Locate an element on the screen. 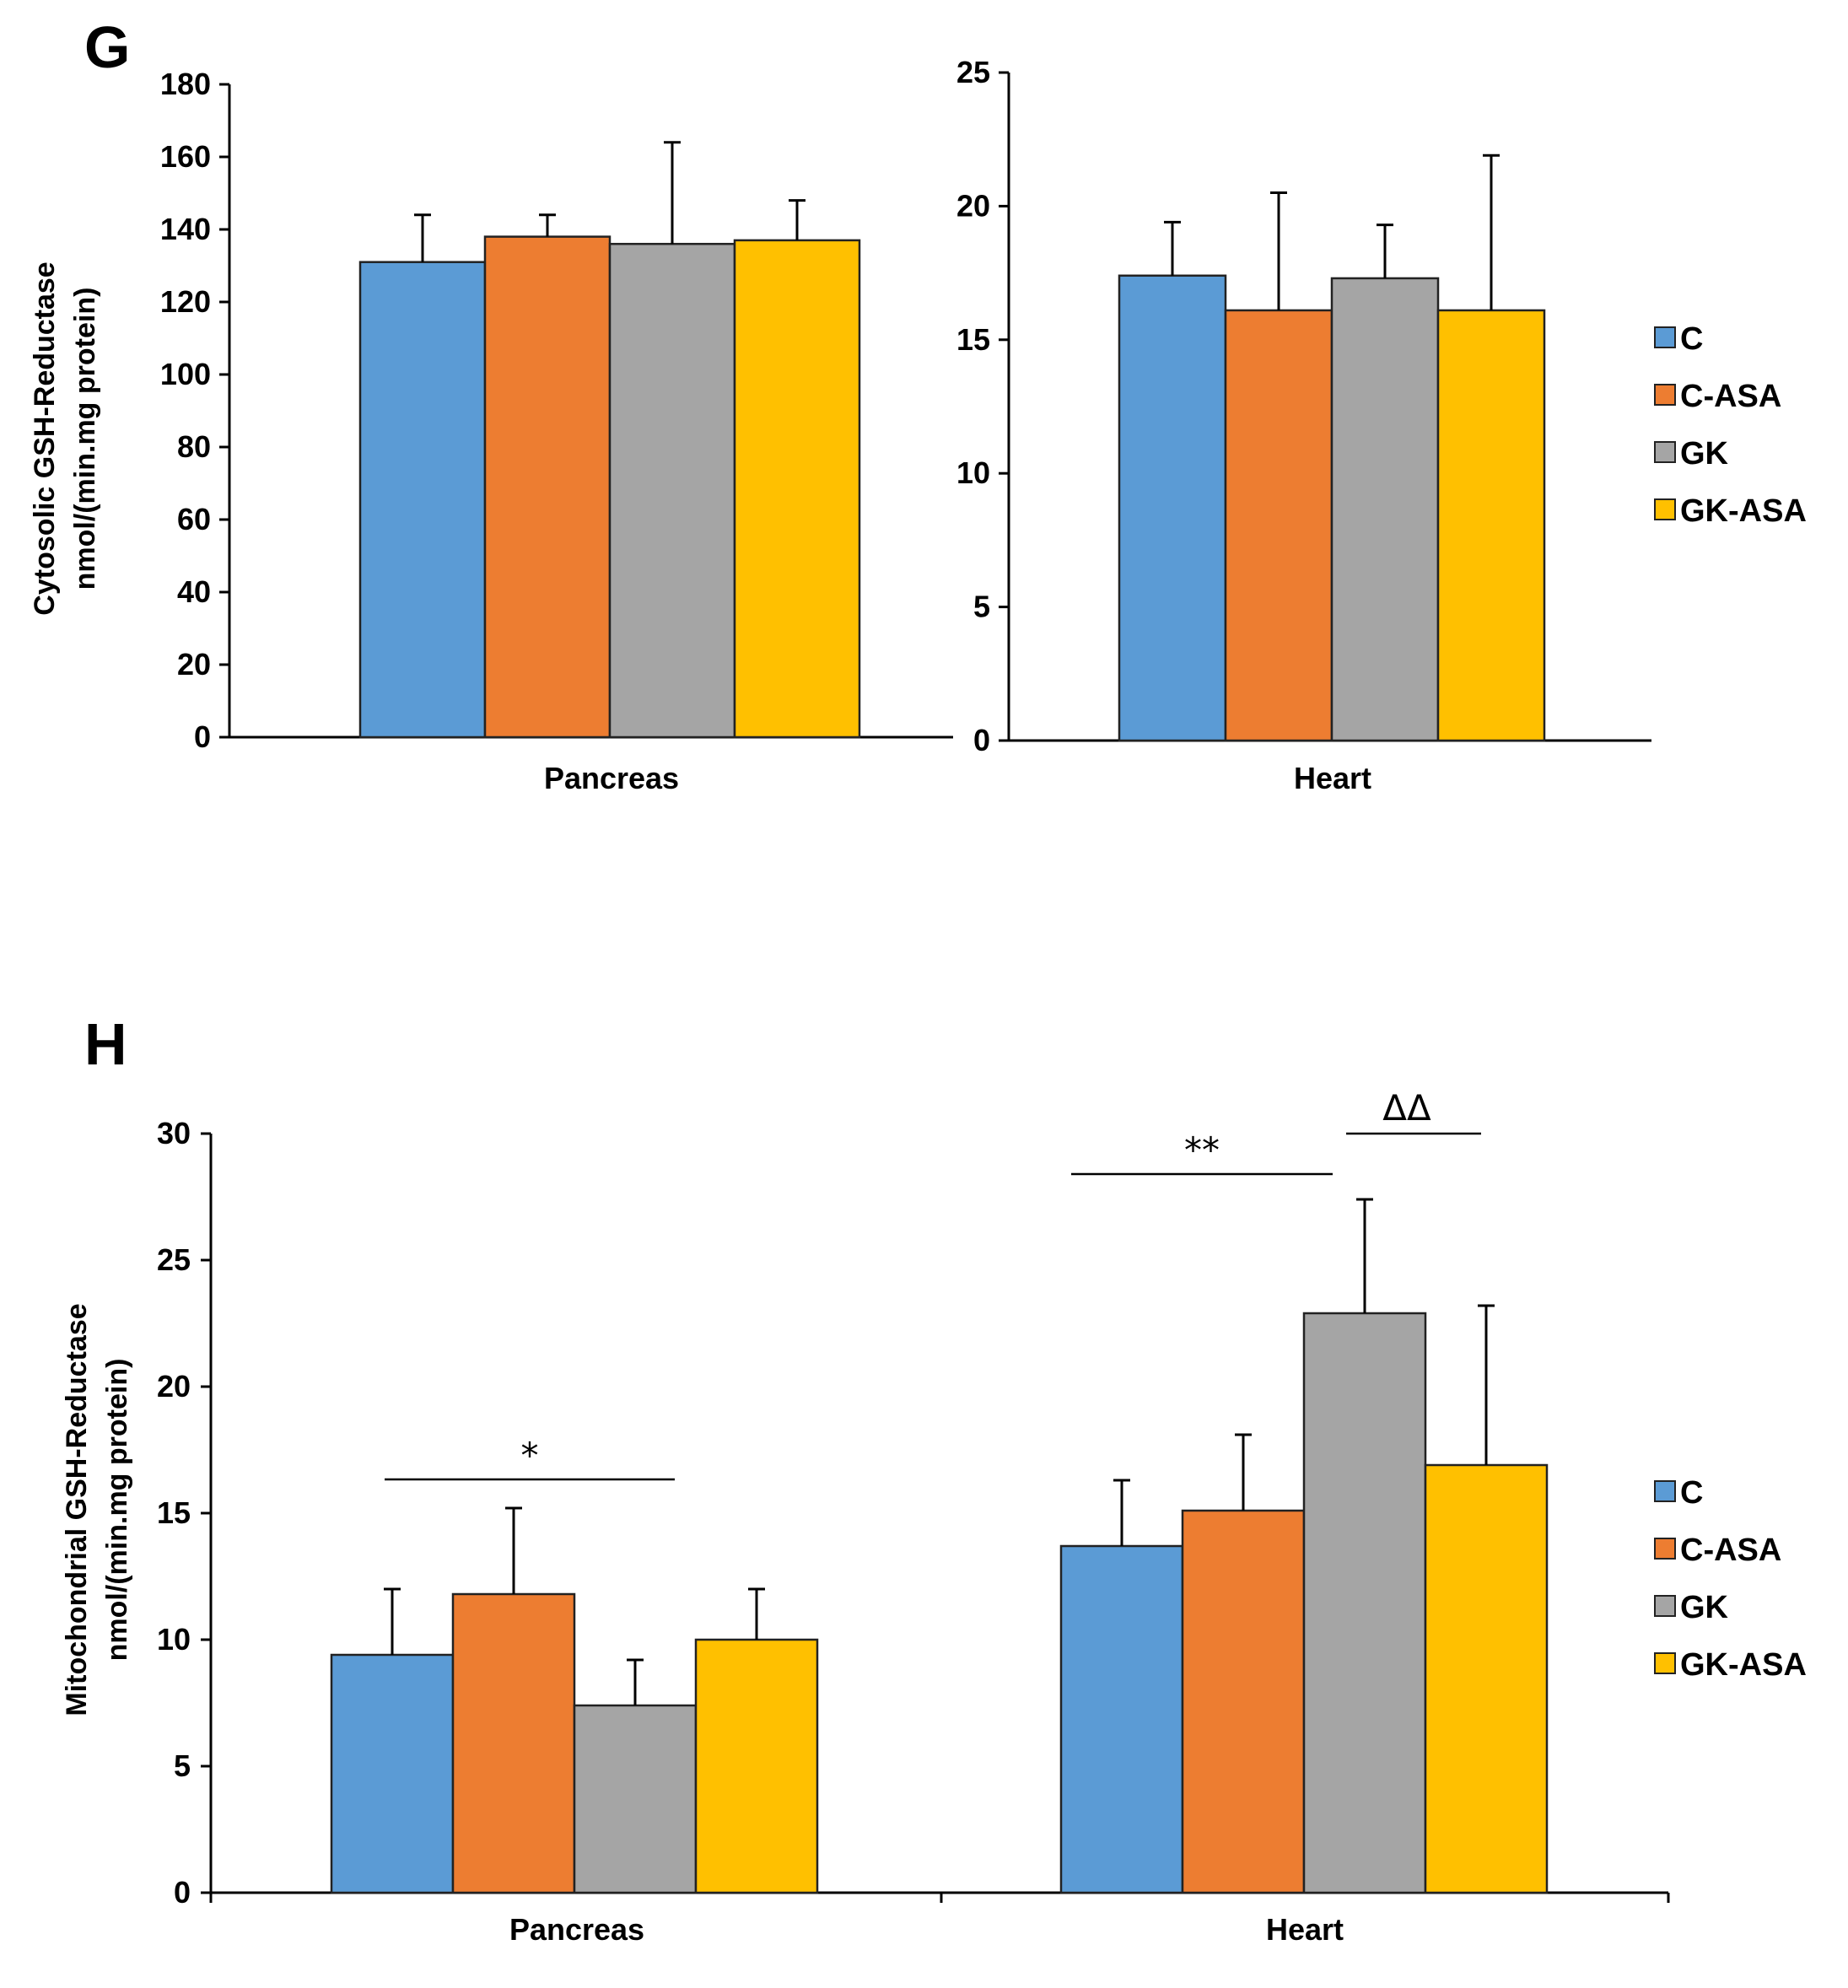  g-heart-y-tick-label: 20 is located at coordinates (973, 205).